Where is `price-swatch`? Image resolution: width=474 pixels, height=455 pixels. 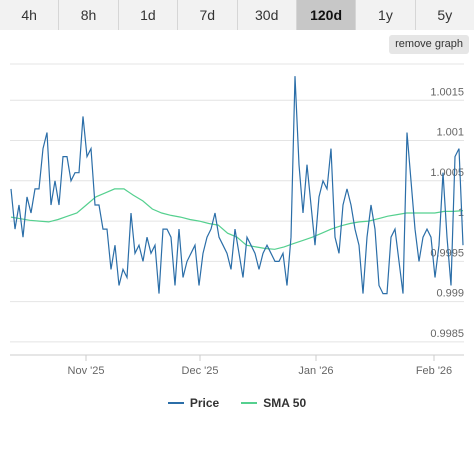
price-swatch is located at coordinates (175, 403).